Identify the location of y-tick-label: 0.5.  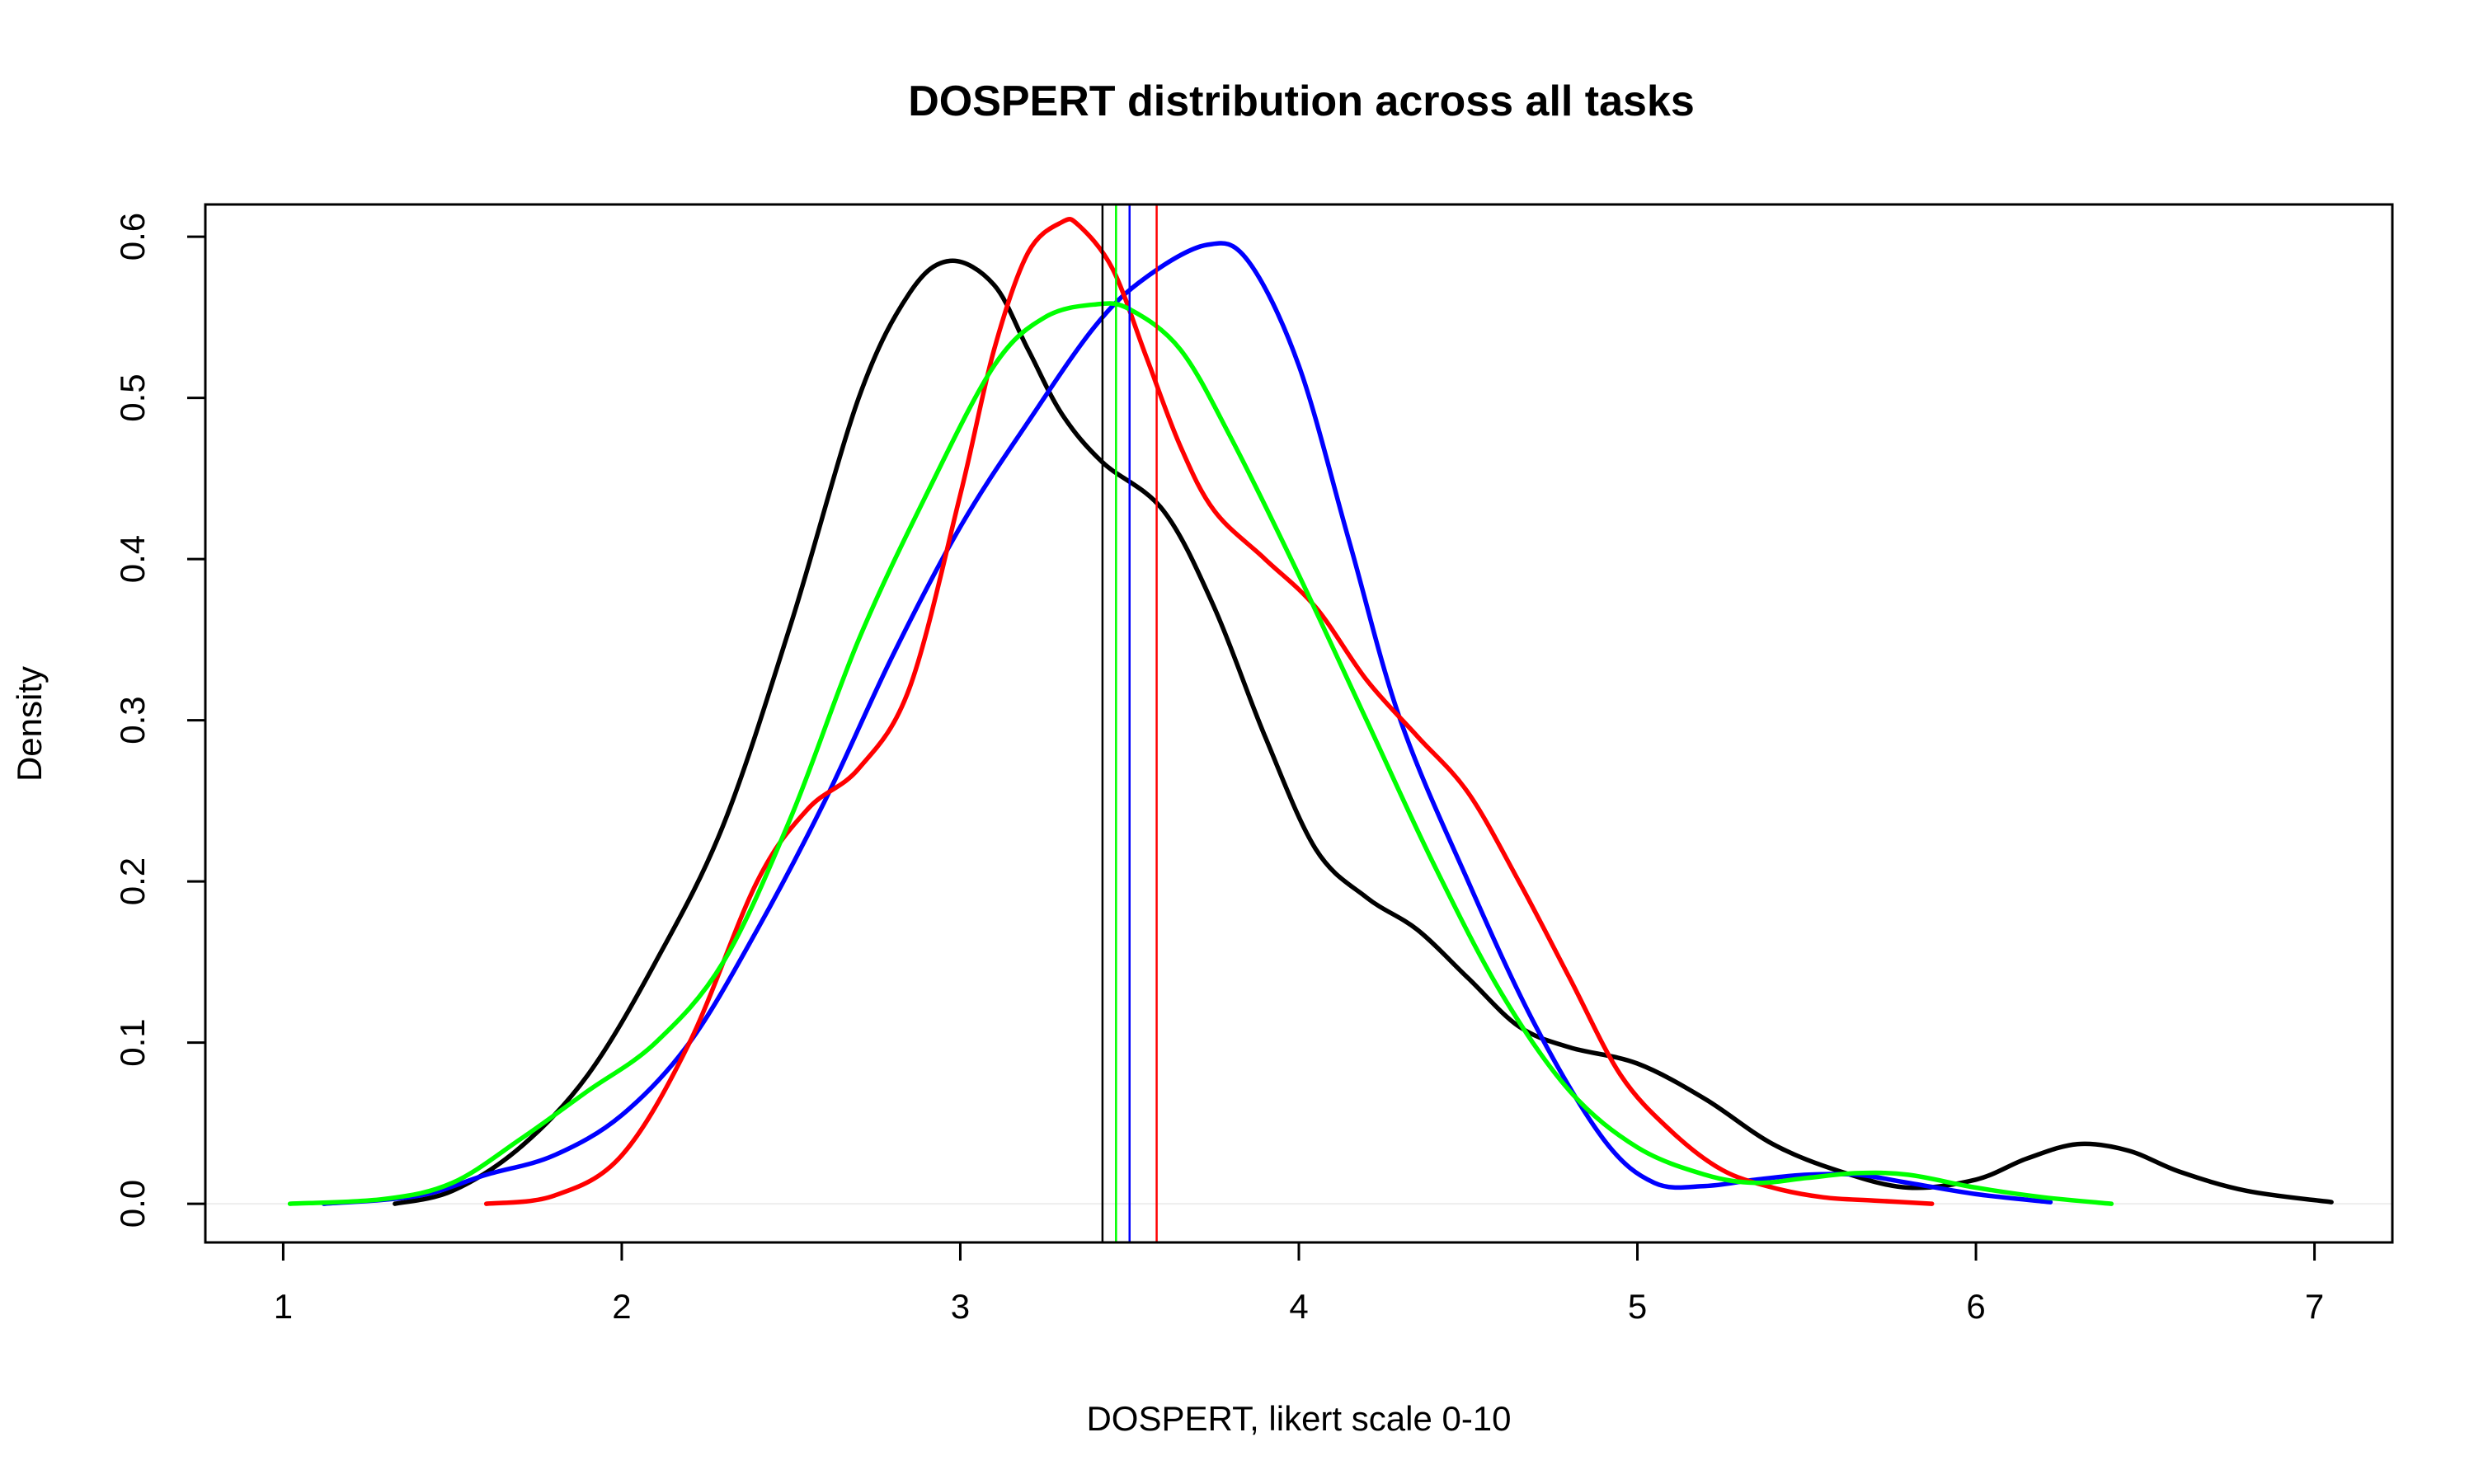
(132, 397).